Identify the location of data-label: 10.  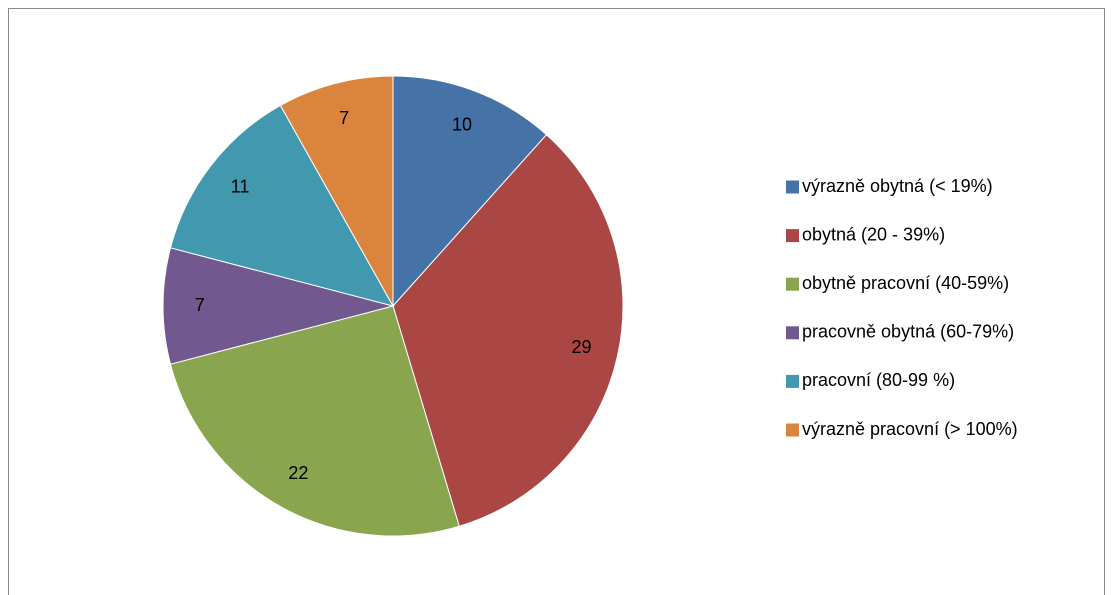
(462, 124).